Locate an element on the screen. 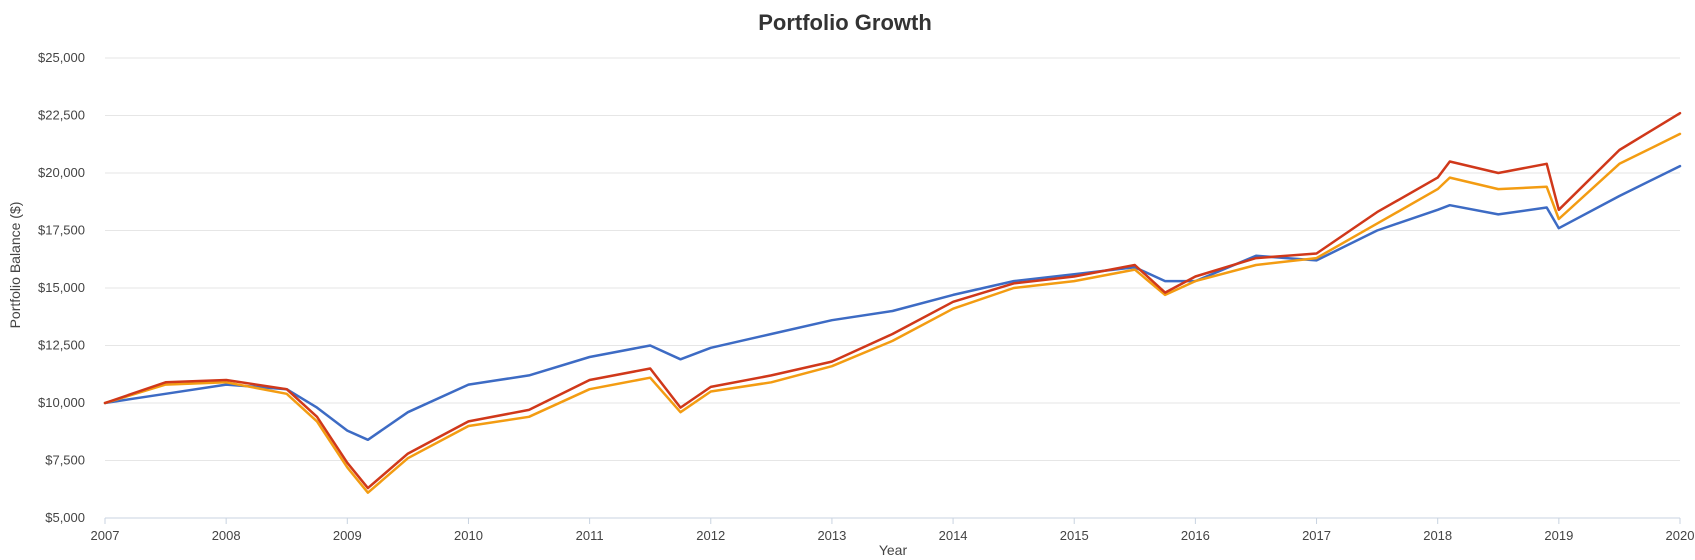 The width and height of the screenshot is (1695, 560). y-tick-label: $15,000 is located at coordinates (61, 287).